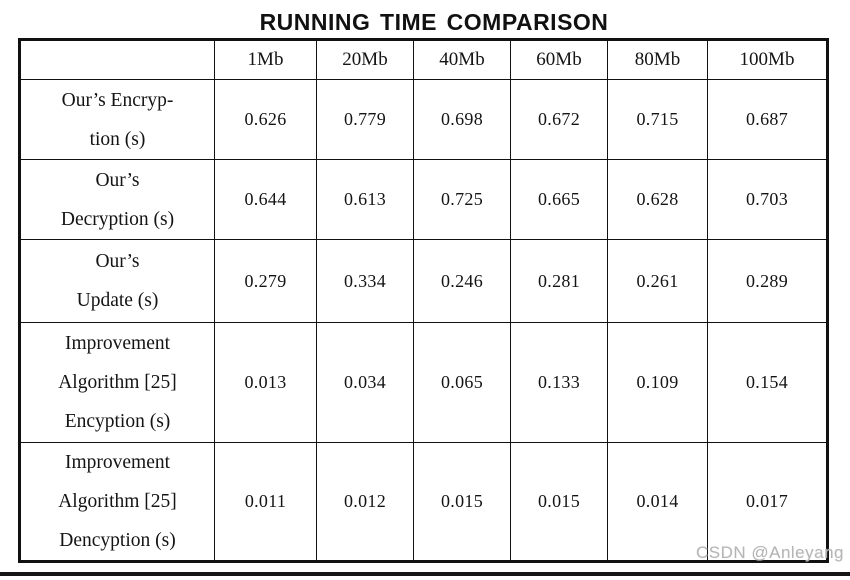  Describe the element at coordinates (462, 382) in the screenshot. I see `cell-value: 0.065` at that location.